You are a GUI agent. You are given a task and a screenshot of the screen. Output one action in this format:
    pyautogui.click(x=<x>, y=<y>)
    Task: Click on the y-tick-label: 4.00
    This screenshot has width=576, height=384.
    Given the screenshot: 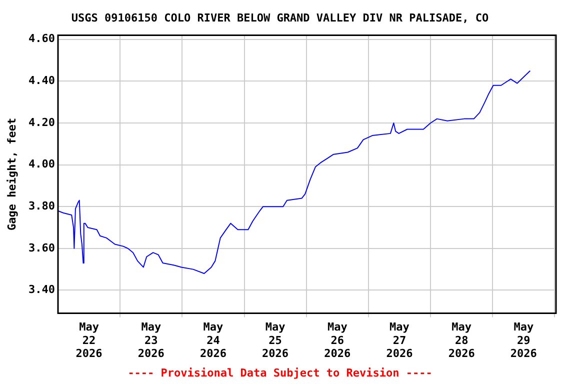 What is the action you would take?
    pyautogui.click(x=41, y=164)
    